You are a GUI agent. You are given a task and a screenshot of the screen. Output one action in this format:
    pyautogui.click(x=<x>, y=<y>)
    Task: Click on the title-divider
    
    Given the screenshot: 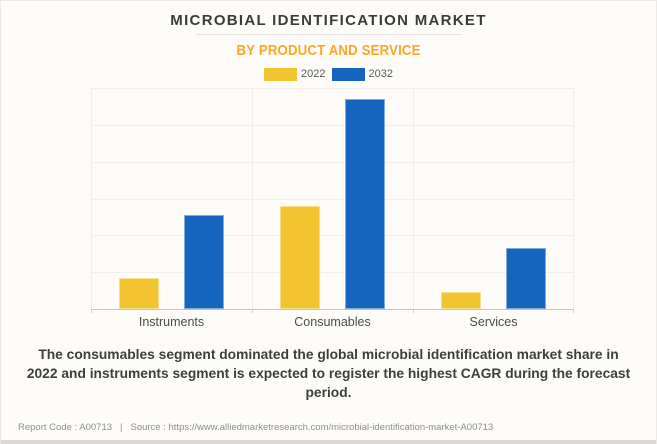 What is the action you would take?
    pyautogui.click(x=328, y=34)
    